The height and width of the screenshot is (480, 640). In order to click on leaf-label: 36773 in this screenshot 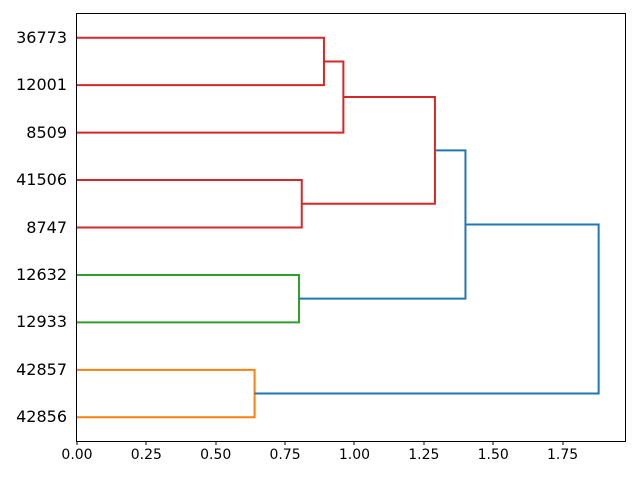, I will do `click(41, 37)`.